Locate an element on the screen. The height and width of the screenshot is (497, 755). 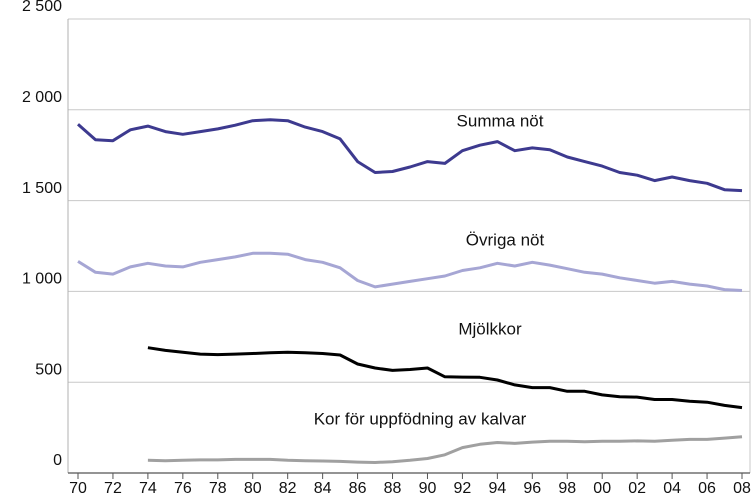
y-tick-label: 0 is located at coordinates (57, 460).